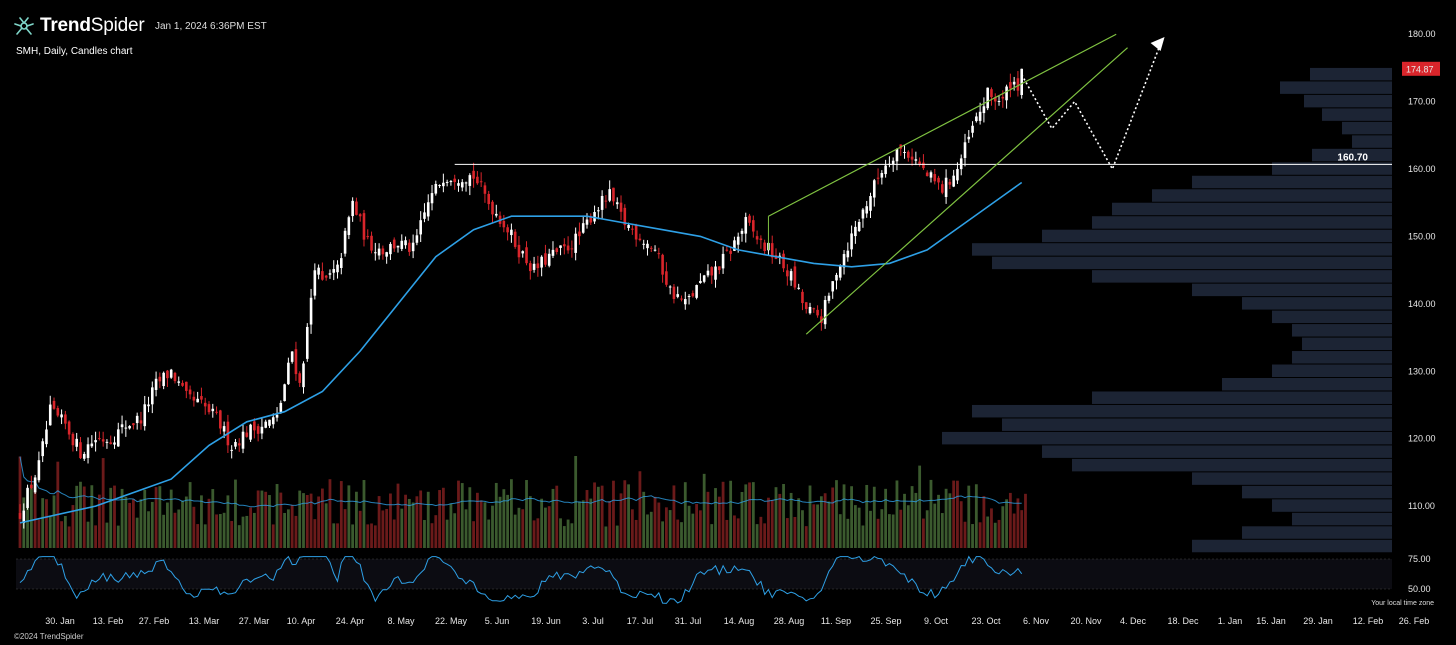 The width and height of the screenshot is (1456, 645). I want to click on time-tick-label: 8. May, so click(401, 621).